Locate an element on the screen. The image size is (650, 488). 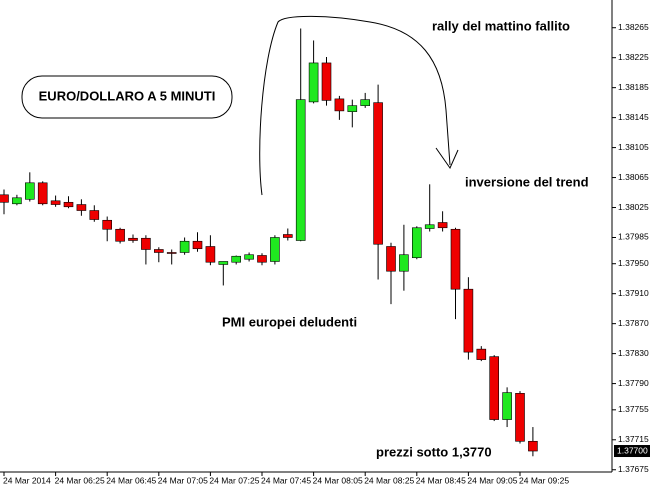
y-tick-label: 1.37950 is located at coordinates (633, 263).